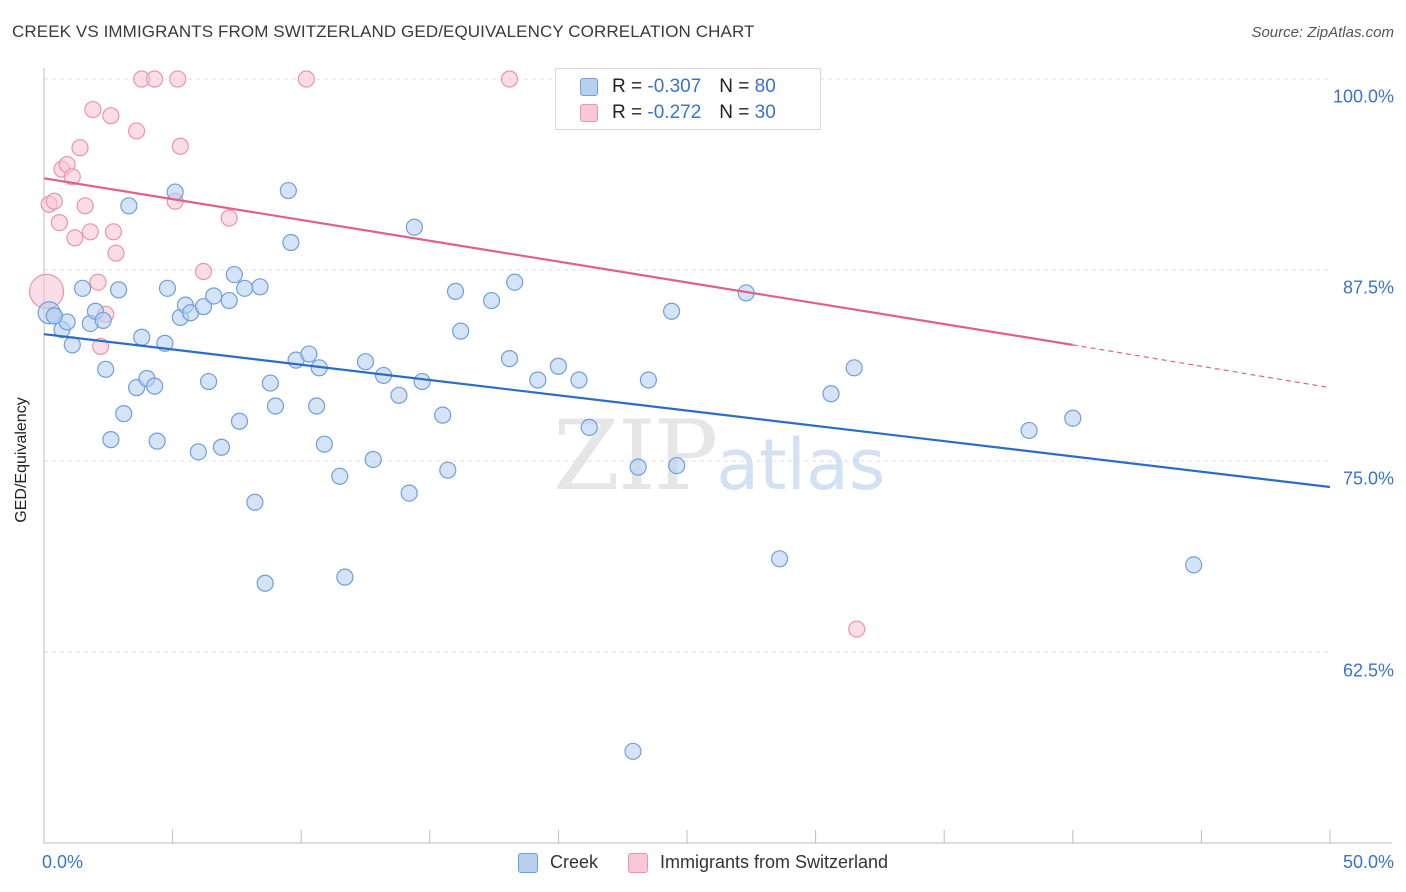 This screenshot has width=1406, height=892. Describe the element at coordinates (1363, 96) in the screenshot. I see `y-tick-label: 100.0%` at that location.